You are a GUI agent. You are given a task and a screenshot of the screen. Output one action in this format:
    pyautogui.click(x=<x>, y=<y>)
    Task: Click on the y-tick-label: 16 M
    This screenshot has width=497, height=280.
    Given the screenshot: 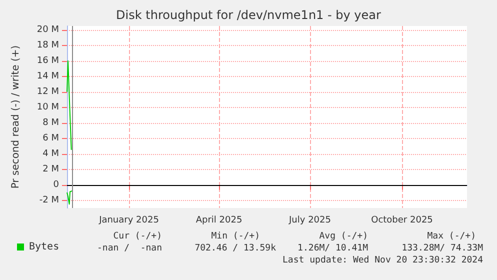 What is the action you would take?
    pyautogui.click(x=47, y=61)
    